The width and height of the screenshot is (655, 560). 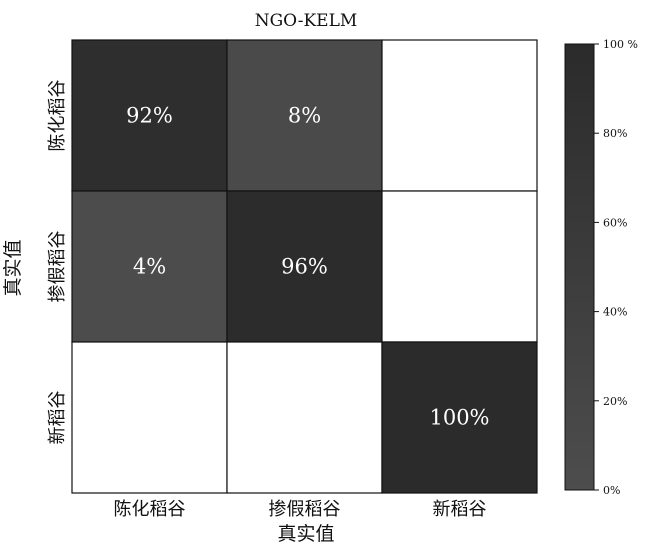 What do you see at coordinates (615, 222) in the screenshot?
I see `colorbar-tick-label: 60%` at bounding box center [615, 222].